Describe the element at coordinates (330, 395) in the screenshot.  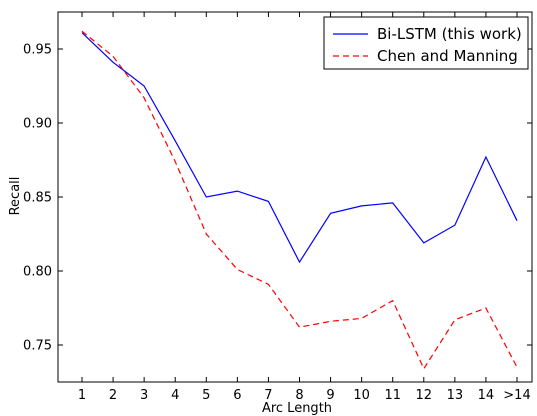
I see `x-tick-label: 9` at that location.